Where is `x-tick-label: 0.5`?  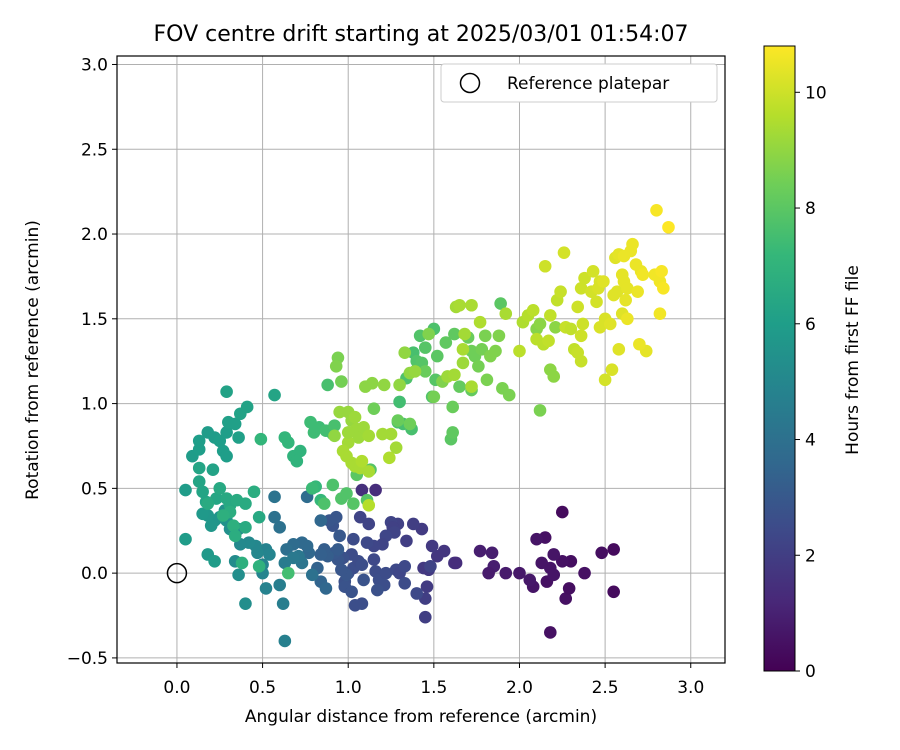
x-tick-label: 0.5 is located at coordinates (262, 688).